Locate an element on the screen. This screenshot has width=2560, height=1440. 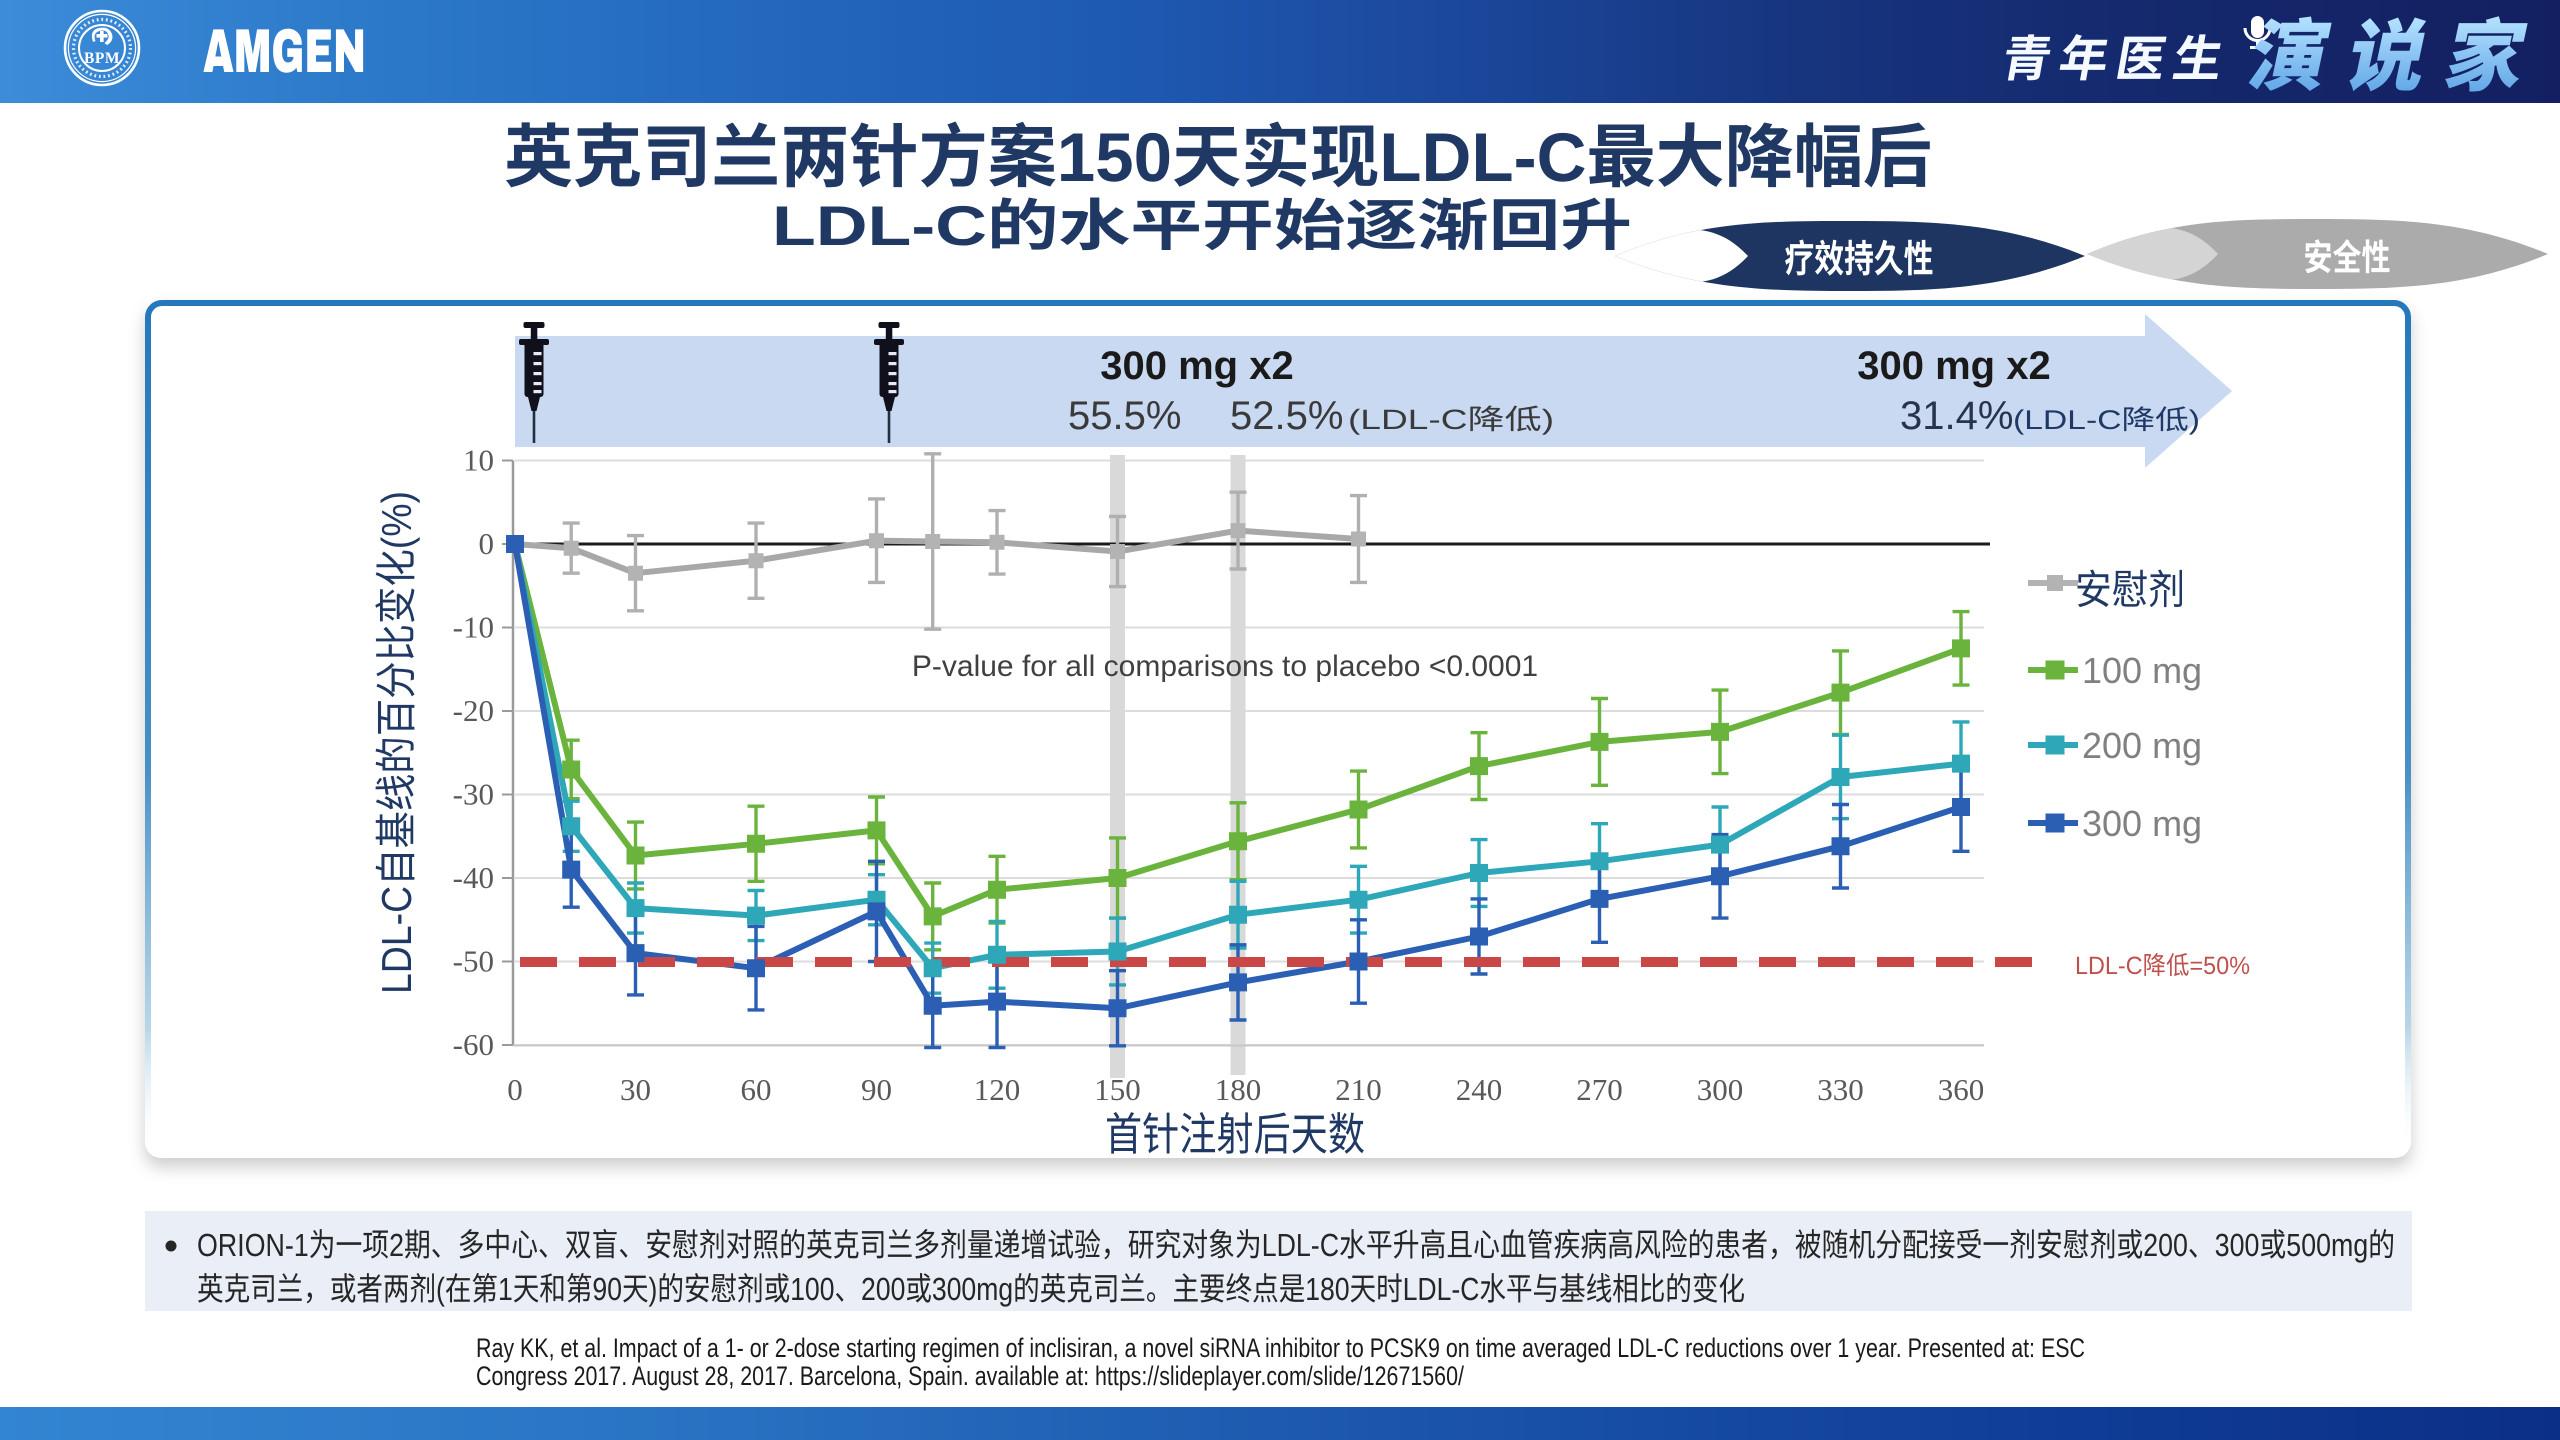
svg-text: -40 is located at coordinates (473, 877).